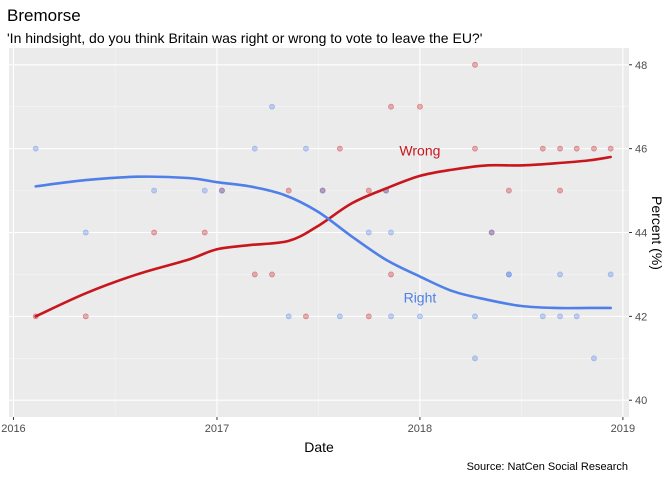 This screenshot has width=672, height=480. I want to click on x-tick-label: 2018, so click(420, 429).